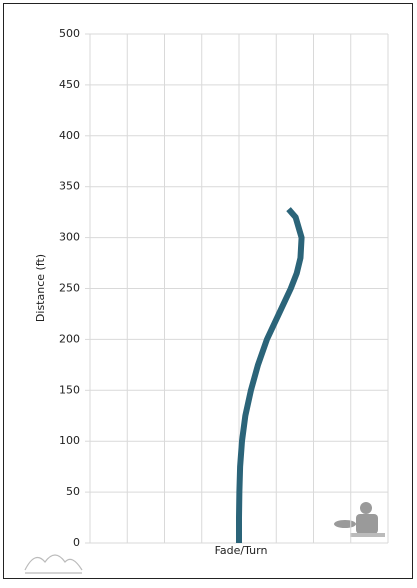  Describe the element at coordinates (76, 542) in the screenshot. I see `y-tick-label: 0` at that location.